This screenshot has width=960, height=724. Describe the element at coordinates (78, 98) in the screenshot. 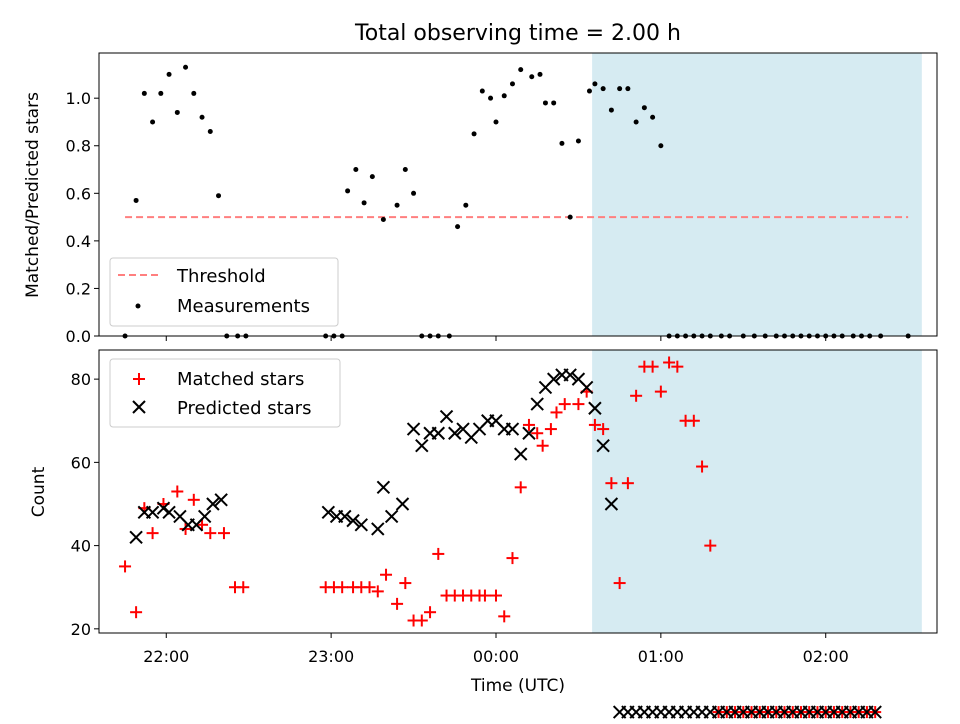

I see `top-ytick-label: 1.0` at that location.